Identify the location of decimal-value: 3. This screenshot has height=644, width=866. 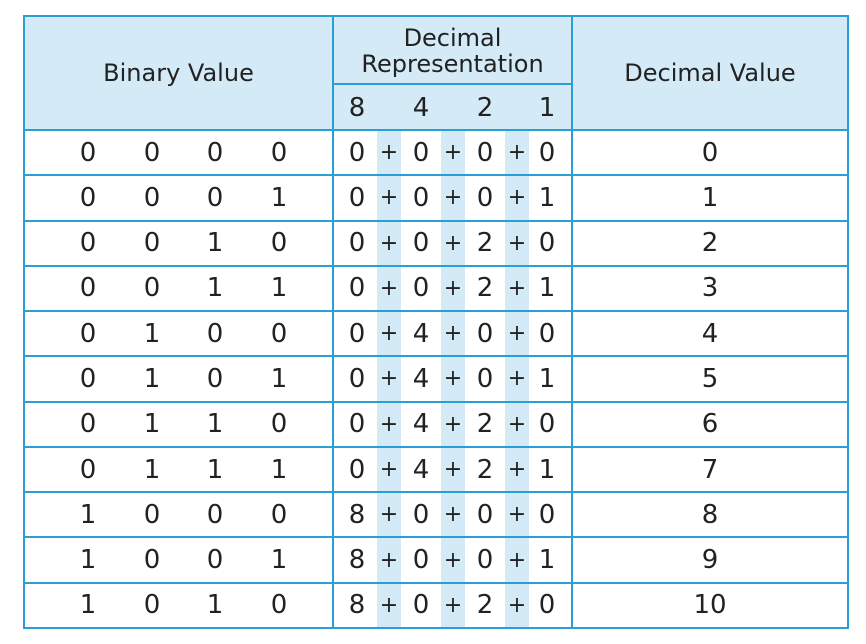
(710, 288).